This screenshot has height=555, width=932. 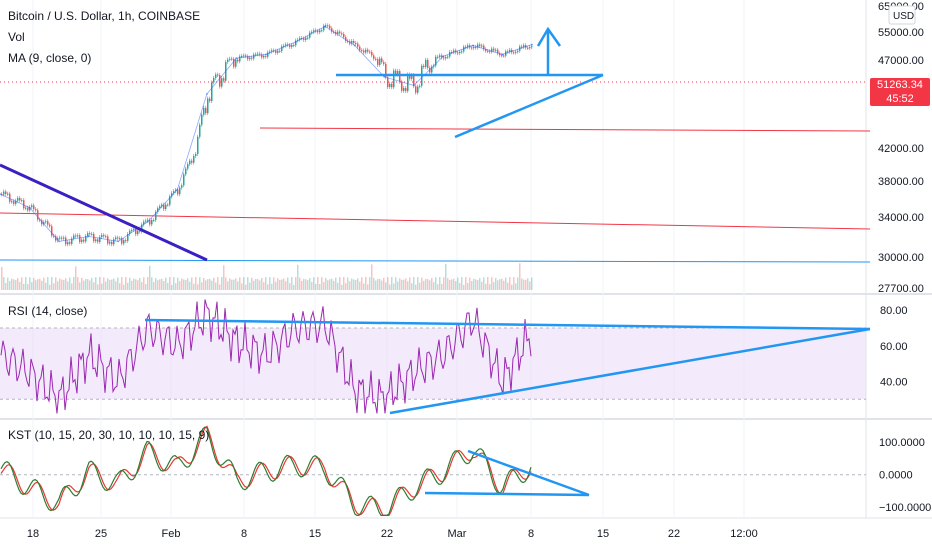 What do you see at coordinates (900, 99) in the screenshot?
I see `last-price-countdown: 45:52` at bounding box center [900, 99].